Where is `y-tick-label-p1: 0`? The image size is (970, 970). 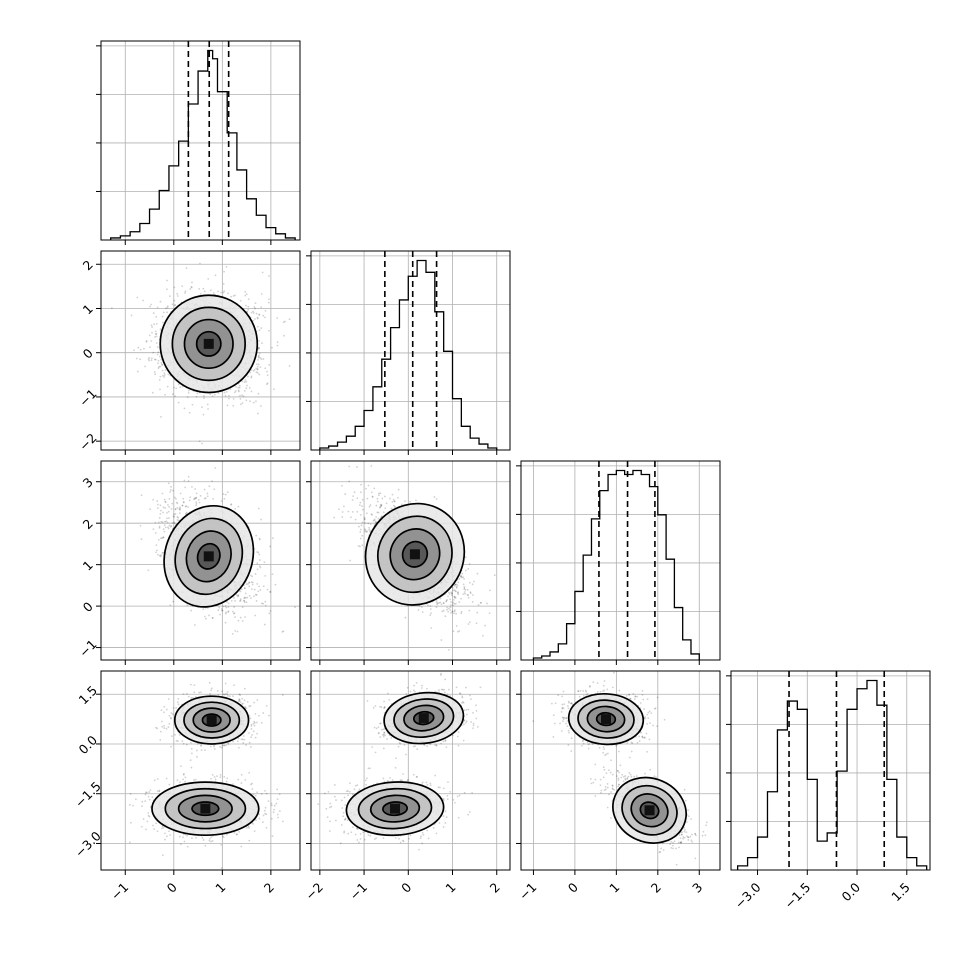 y-tick-label-p1: 0 is located at coordinates (88, 353).